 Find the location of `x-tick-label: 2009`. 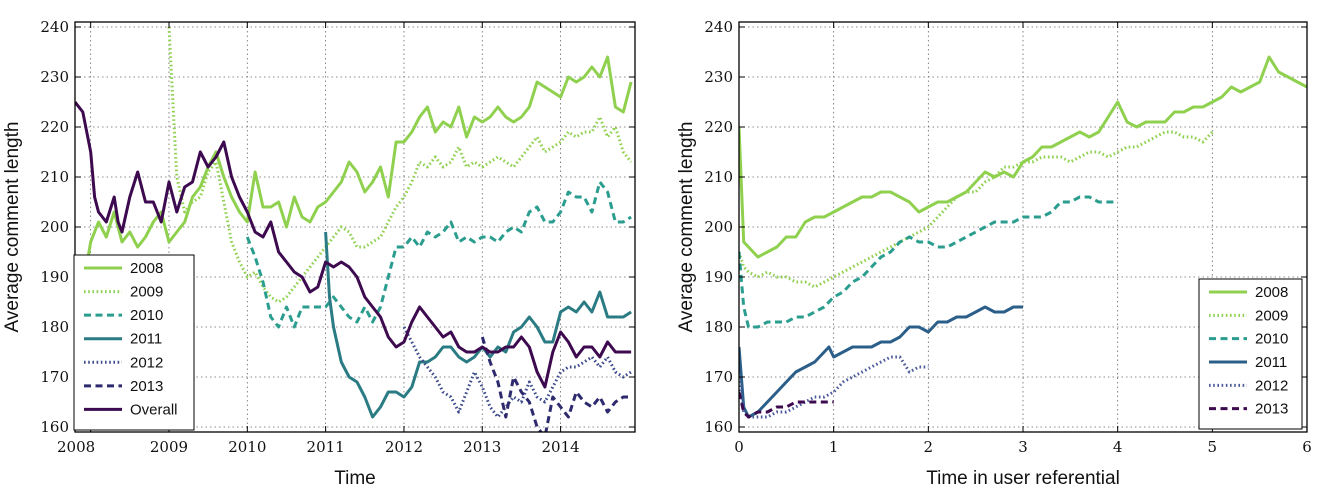

x-tick-label: 2009 is located at coordinates (169, 447).